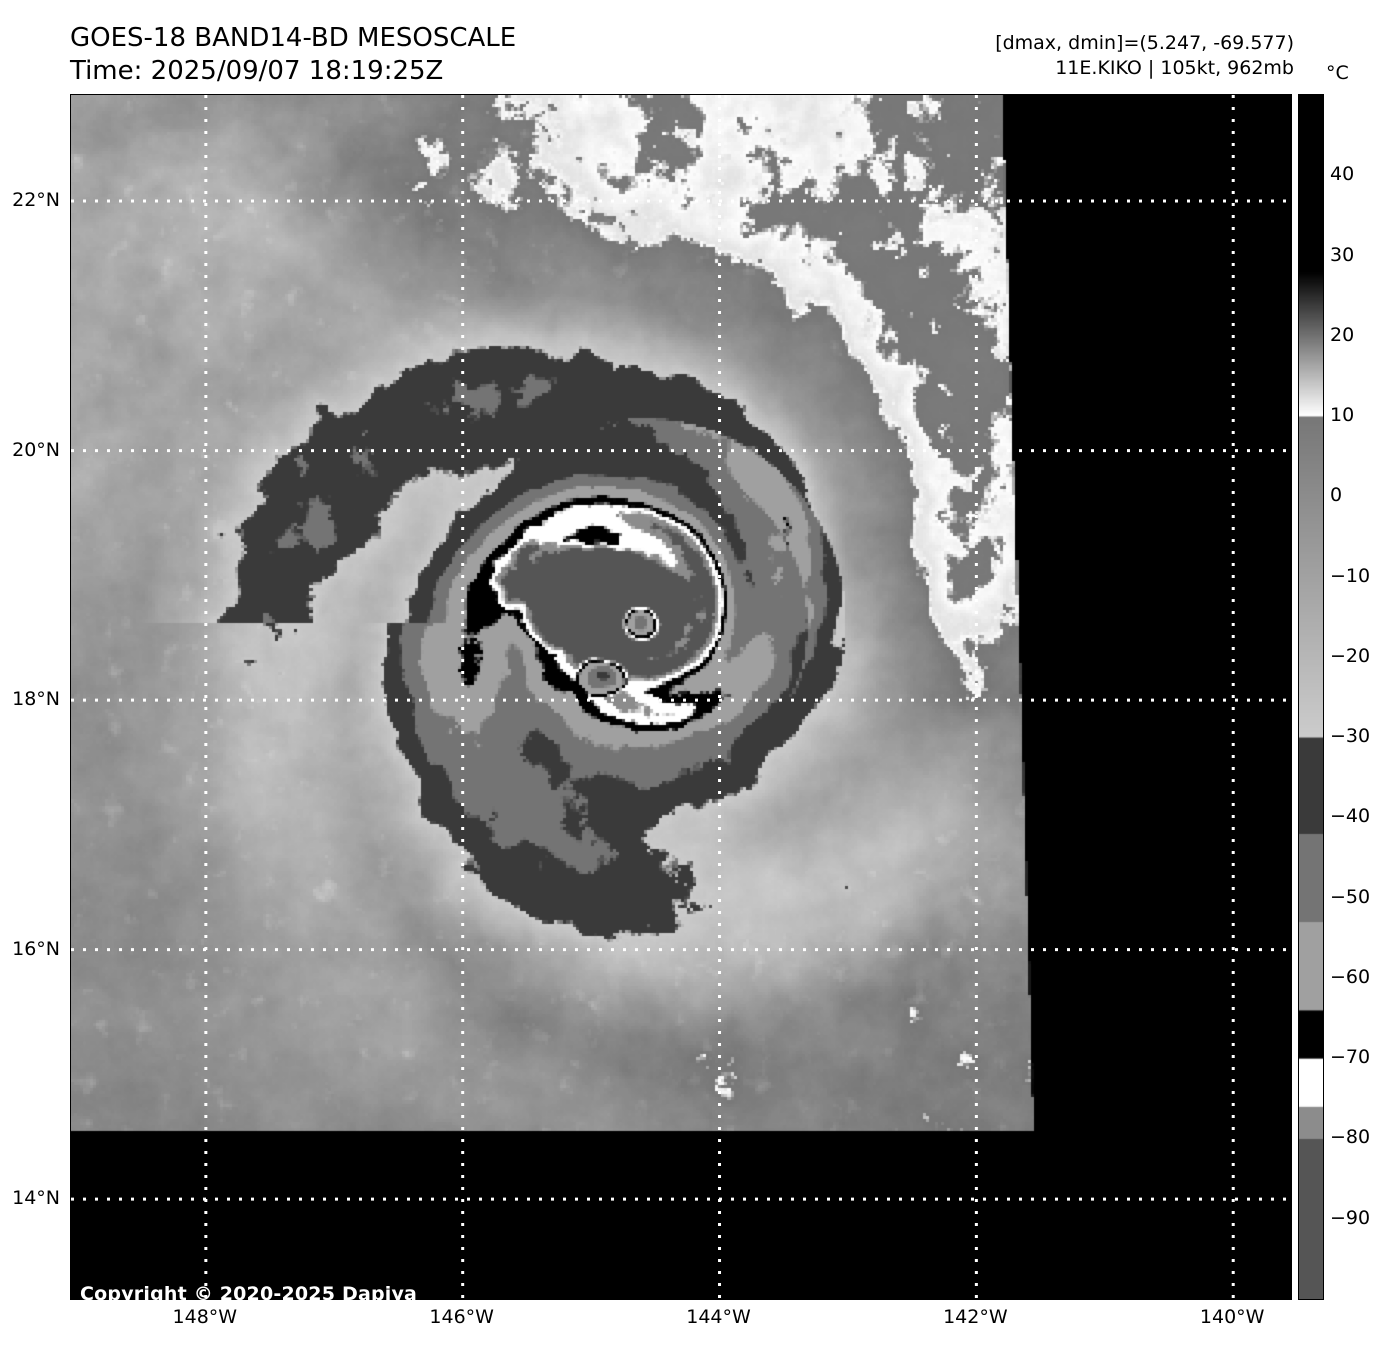  I want to click on colorbar, so click(1311, 697).